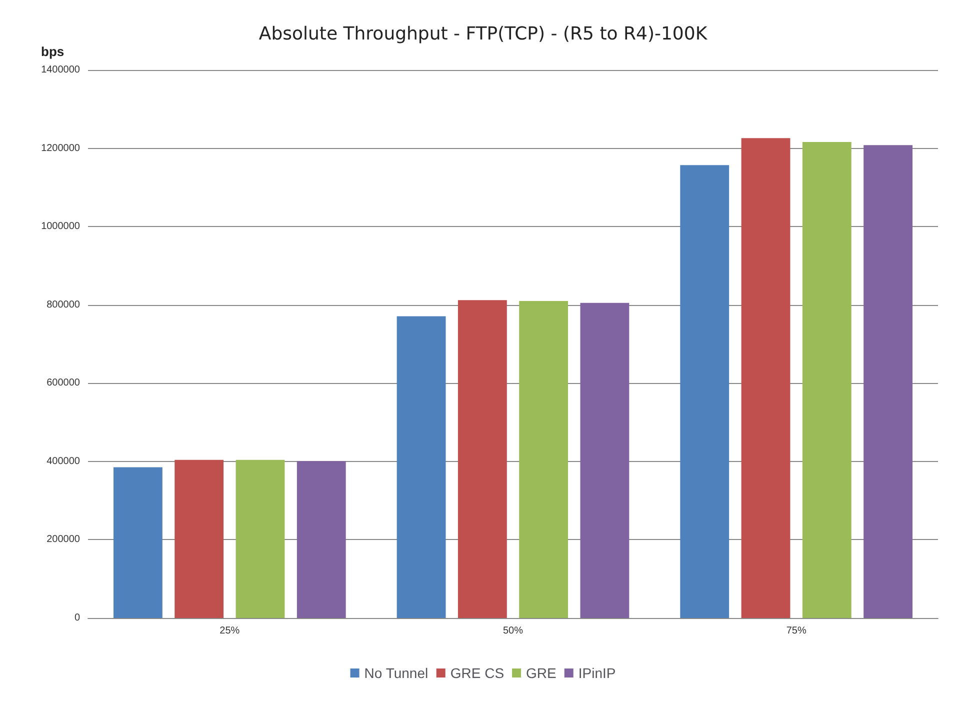 Image resolution: width=967 pixels, height=701 pixels. Describe the element at coordinates (63, 540) in the screenshot. I see `y-tick-label: 200000` at that location.